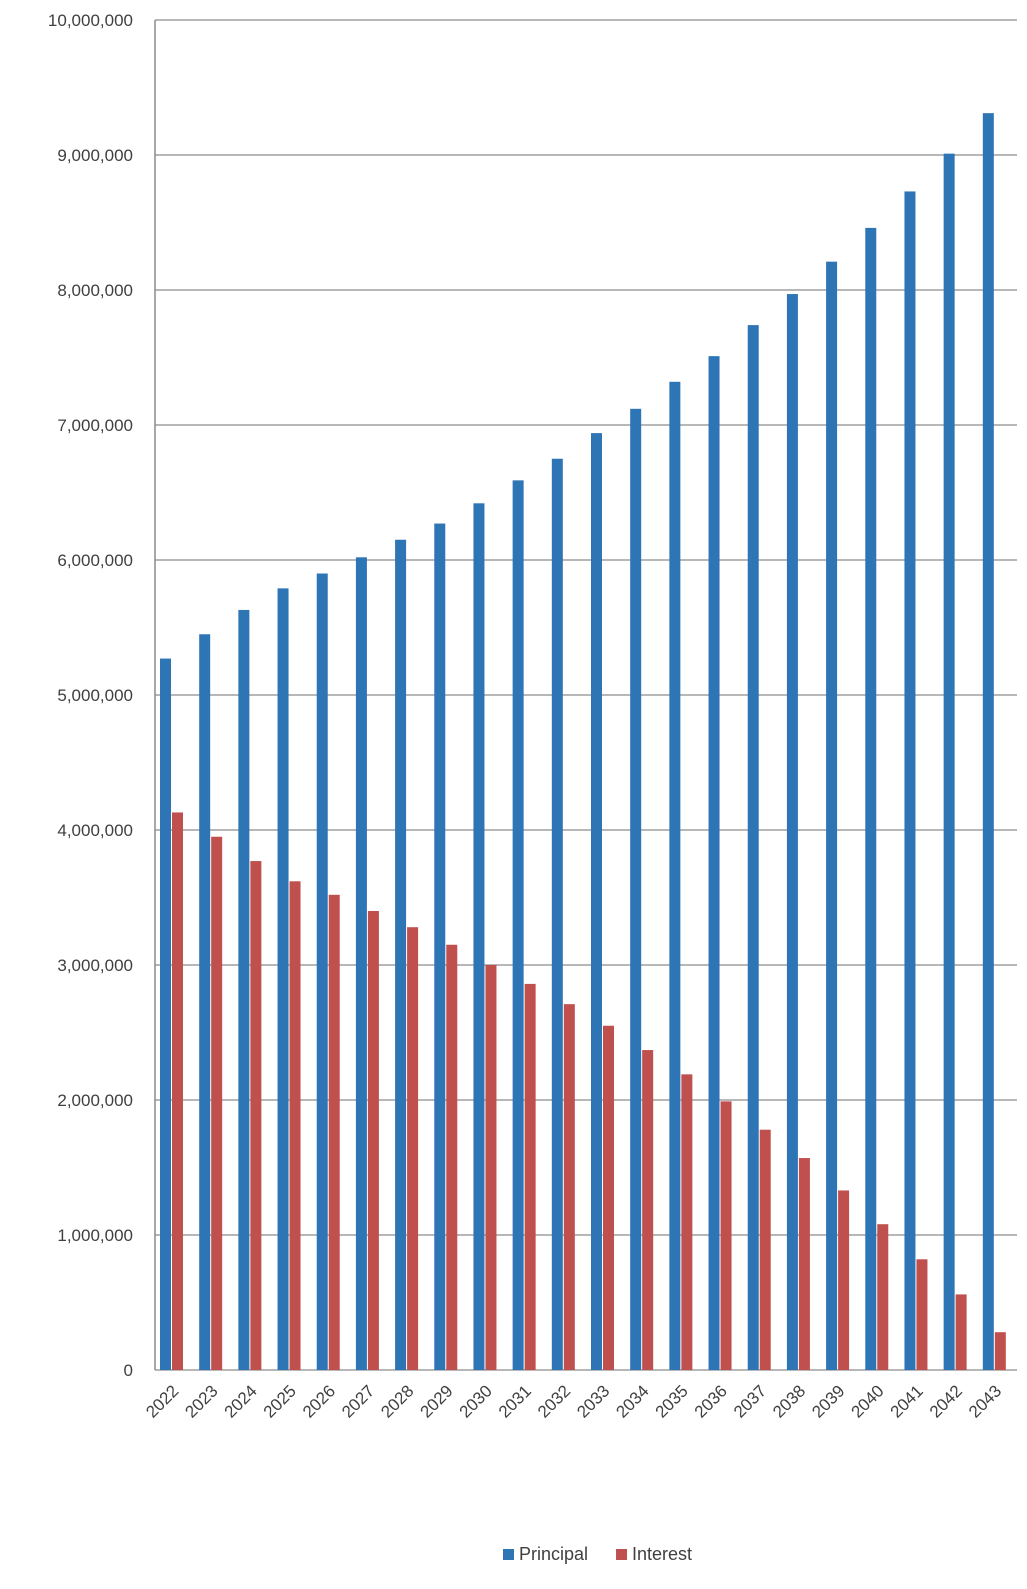 The image size is (1027, 1589). Describe the element at coordinates (295, 1125) in the screenshot. I see `bar-interest-2025` at that location.